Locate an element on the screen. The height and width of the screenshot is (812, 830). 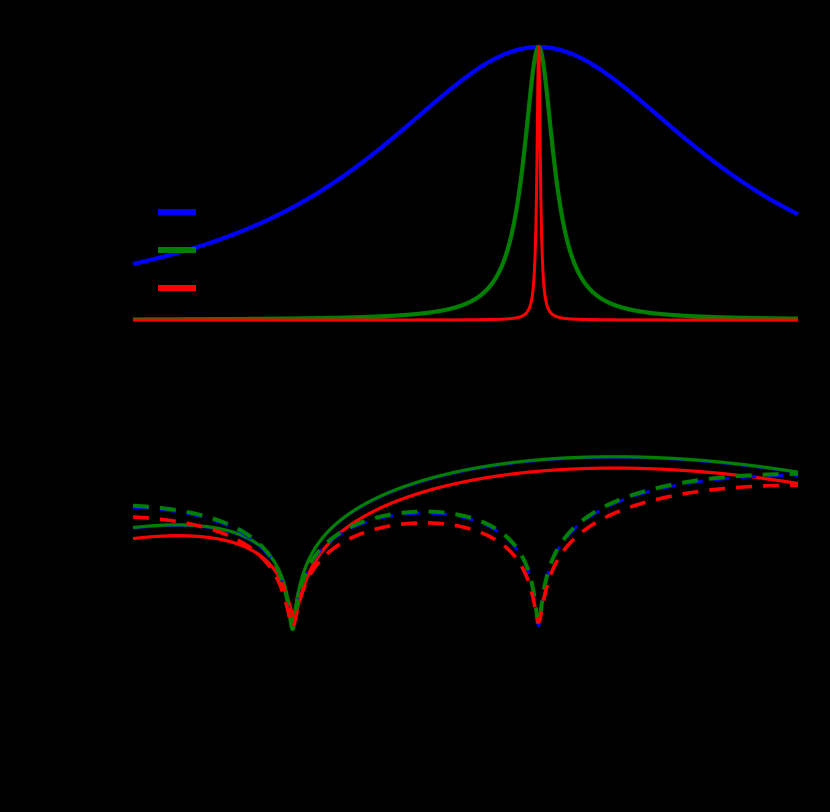
bottom-panel-xtick-0: -1.0 is located at coordinates (132, 700).